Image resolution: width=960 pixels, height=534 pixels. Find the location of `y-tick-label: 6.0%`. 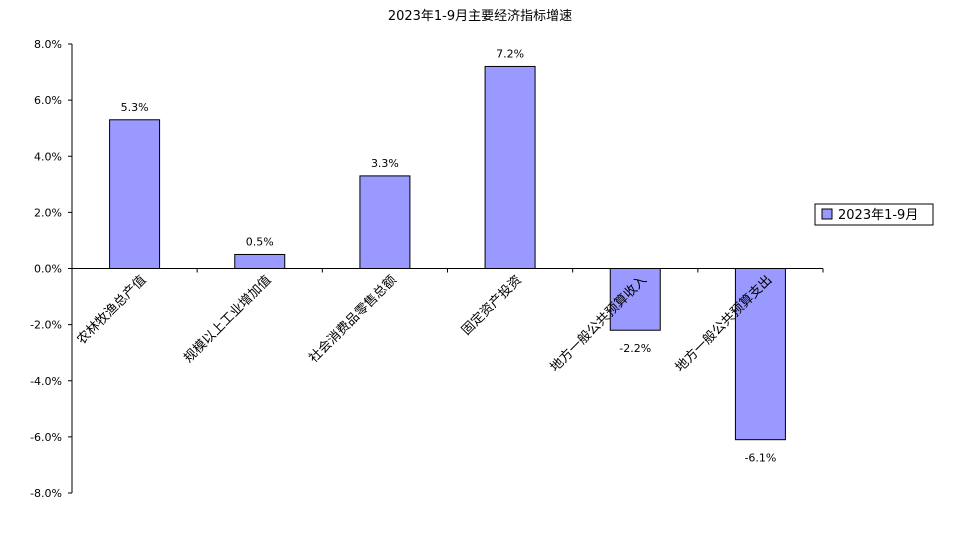

y-tick-label: 6.0% is located at coordinates (48, 100).